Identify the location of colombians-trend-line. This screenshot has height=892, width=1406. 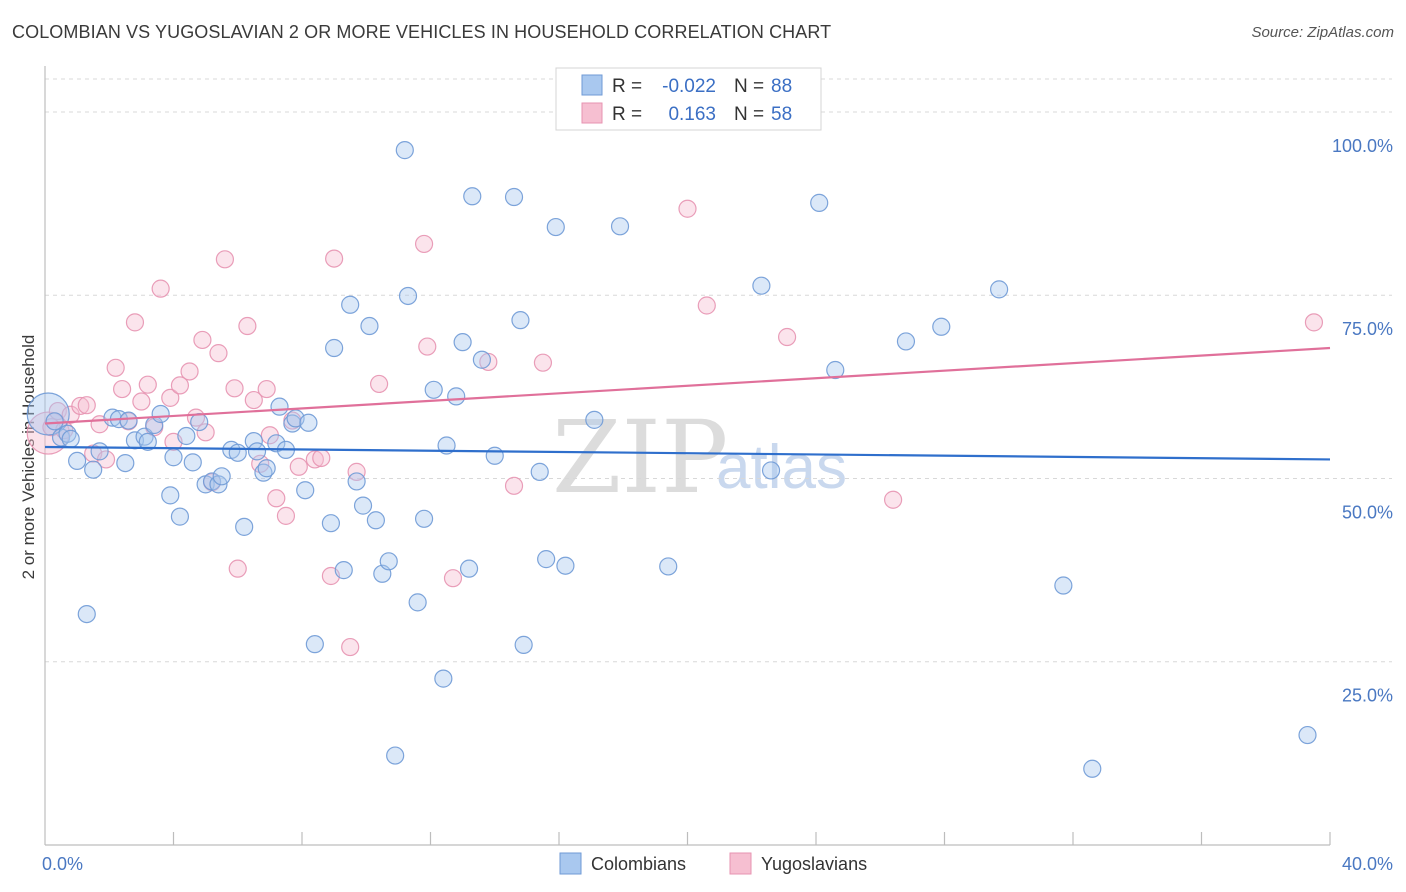
(687, 453).